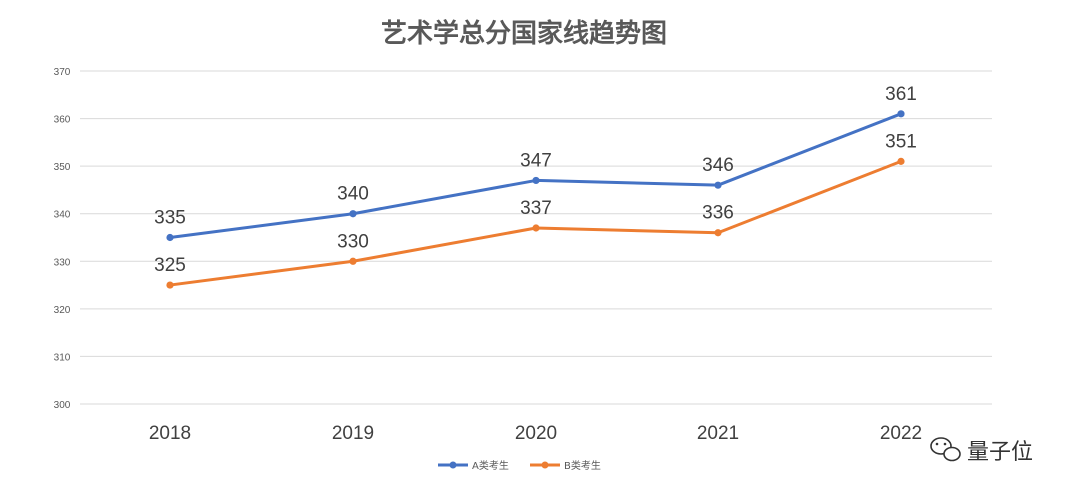 Image resolution: width=1080 pixels, height=496 pixels. What do you see at coordinates (62, 310) in the screenshot?
I see `y-tick-label: 320` at bounding box center [62, 310].